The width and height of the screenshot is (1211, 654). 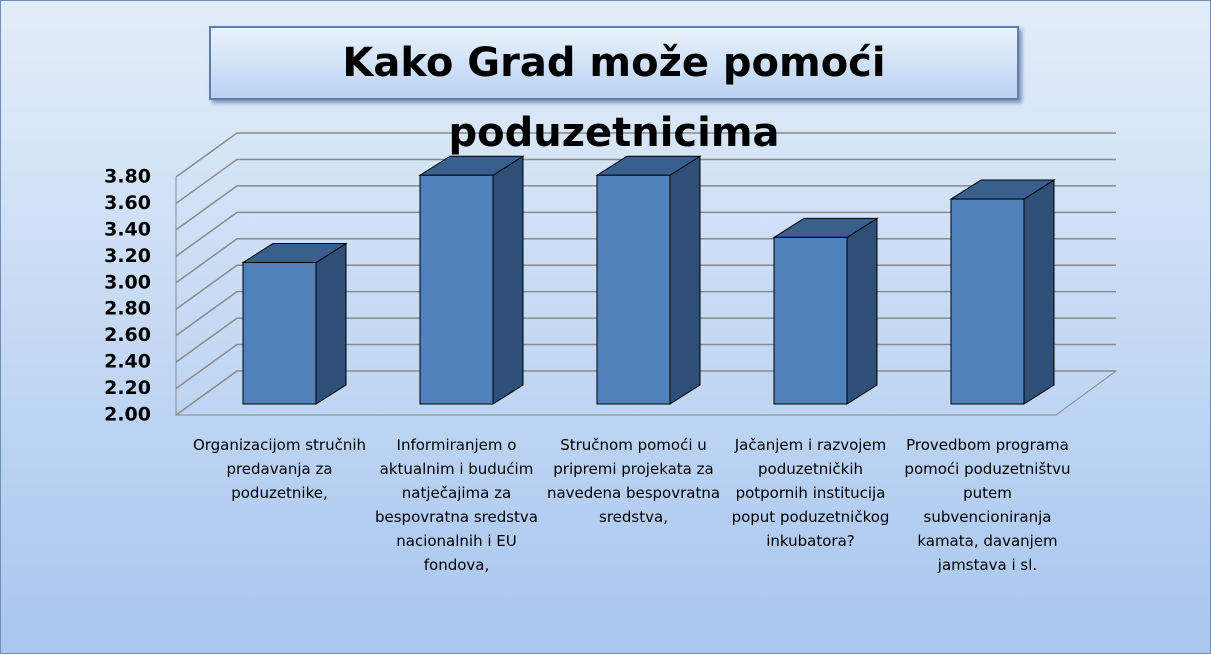 What do you see at coordinates (127, 335) in the screenshot?
I see `y-tick-label: 2.60` at bounding box center [127, 335].